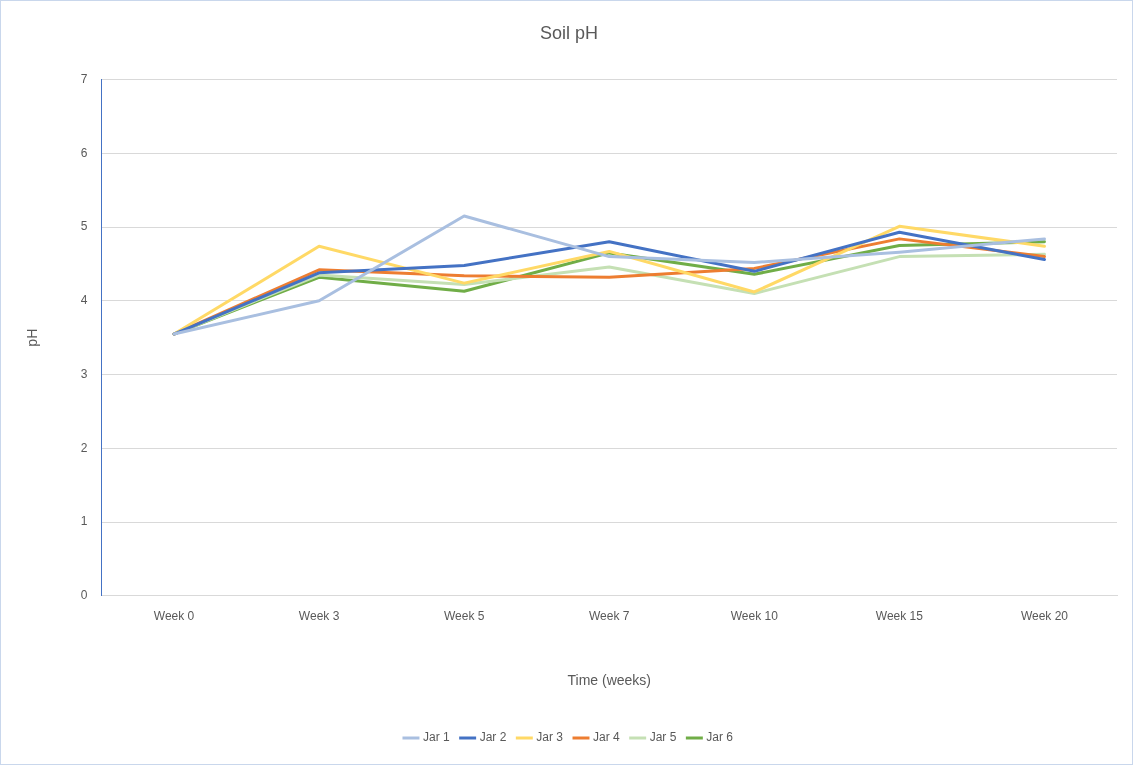  Describe the element at coordinates (899, 616) in the screenshot. I see `x-tick-label: Week 15` at that location.